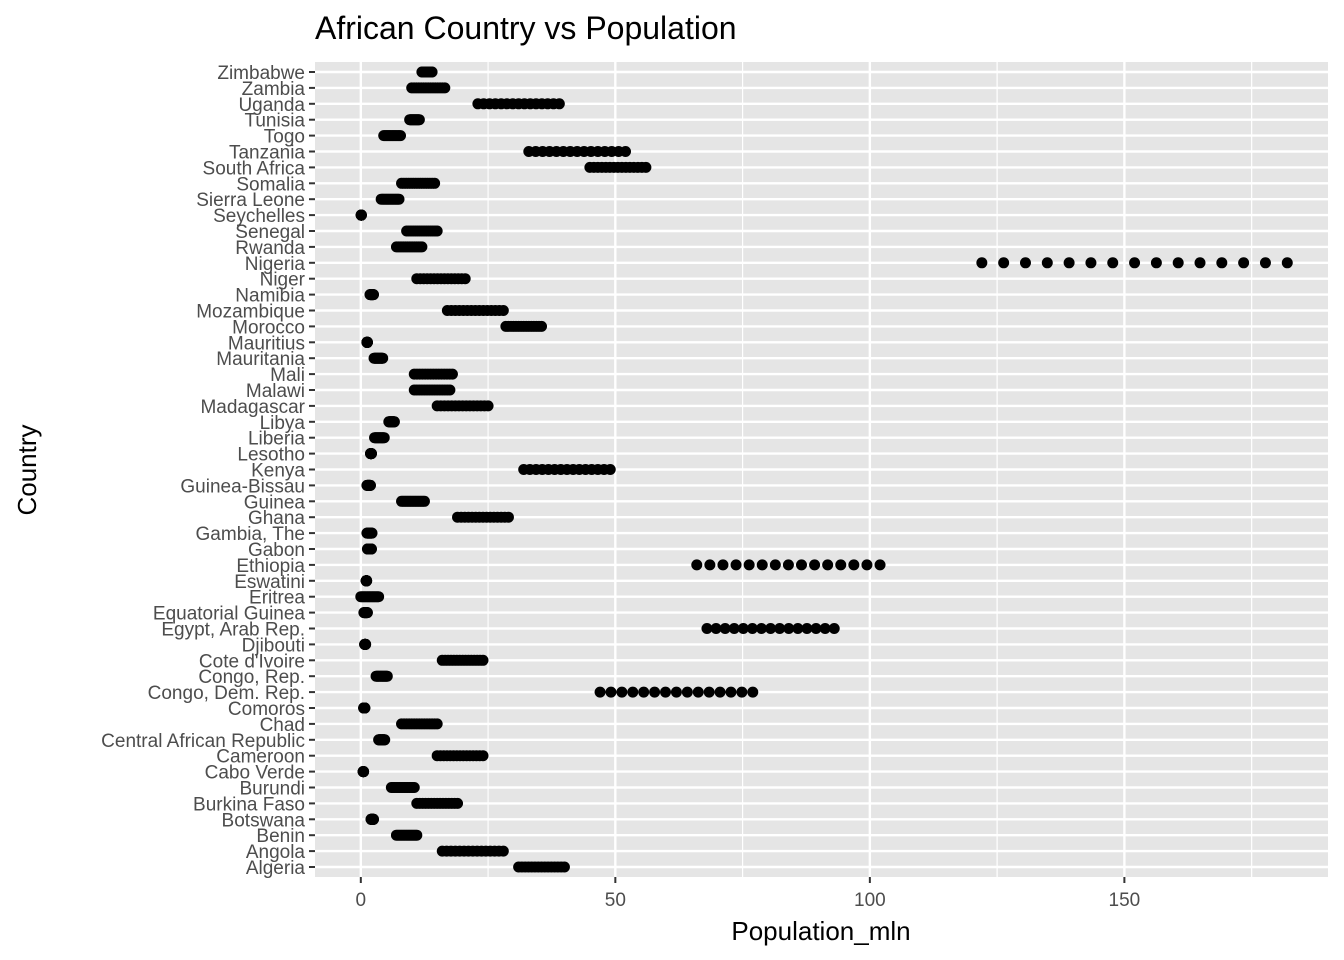 The height and width of the screenshot is (960, 1344). I want to click on y-tick-label: Uganda, so click(271, 105).